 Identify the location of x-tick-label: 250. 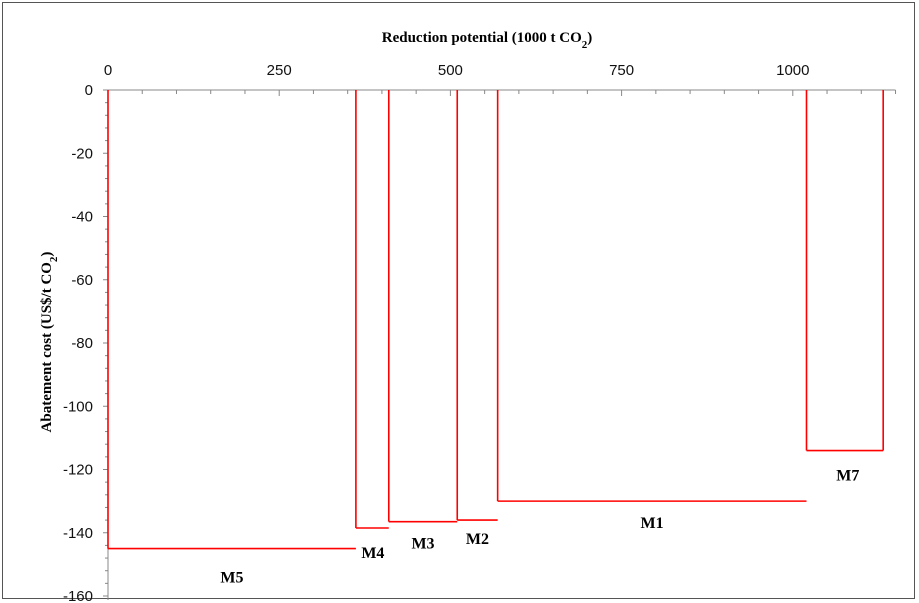
(279, 70).